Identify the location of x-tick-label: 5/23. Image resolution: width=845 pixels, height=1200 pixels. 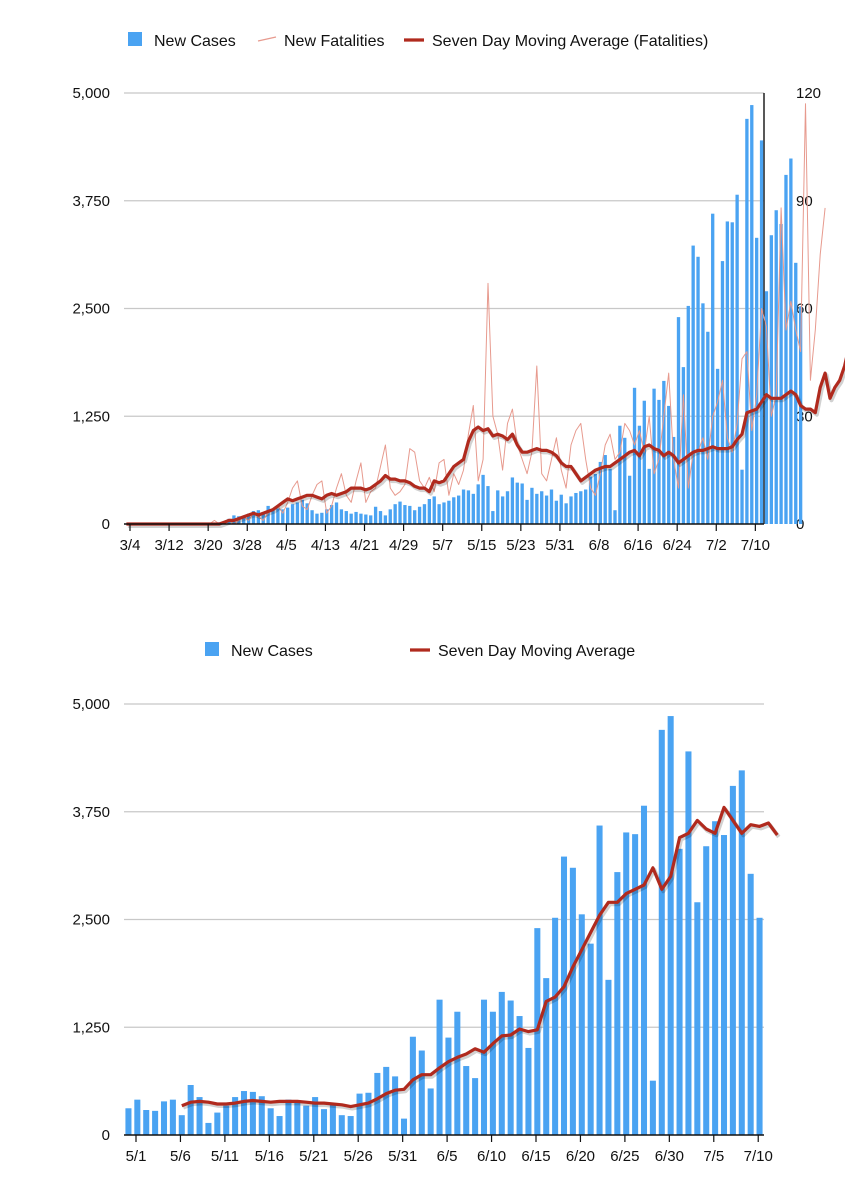
(520, 545).